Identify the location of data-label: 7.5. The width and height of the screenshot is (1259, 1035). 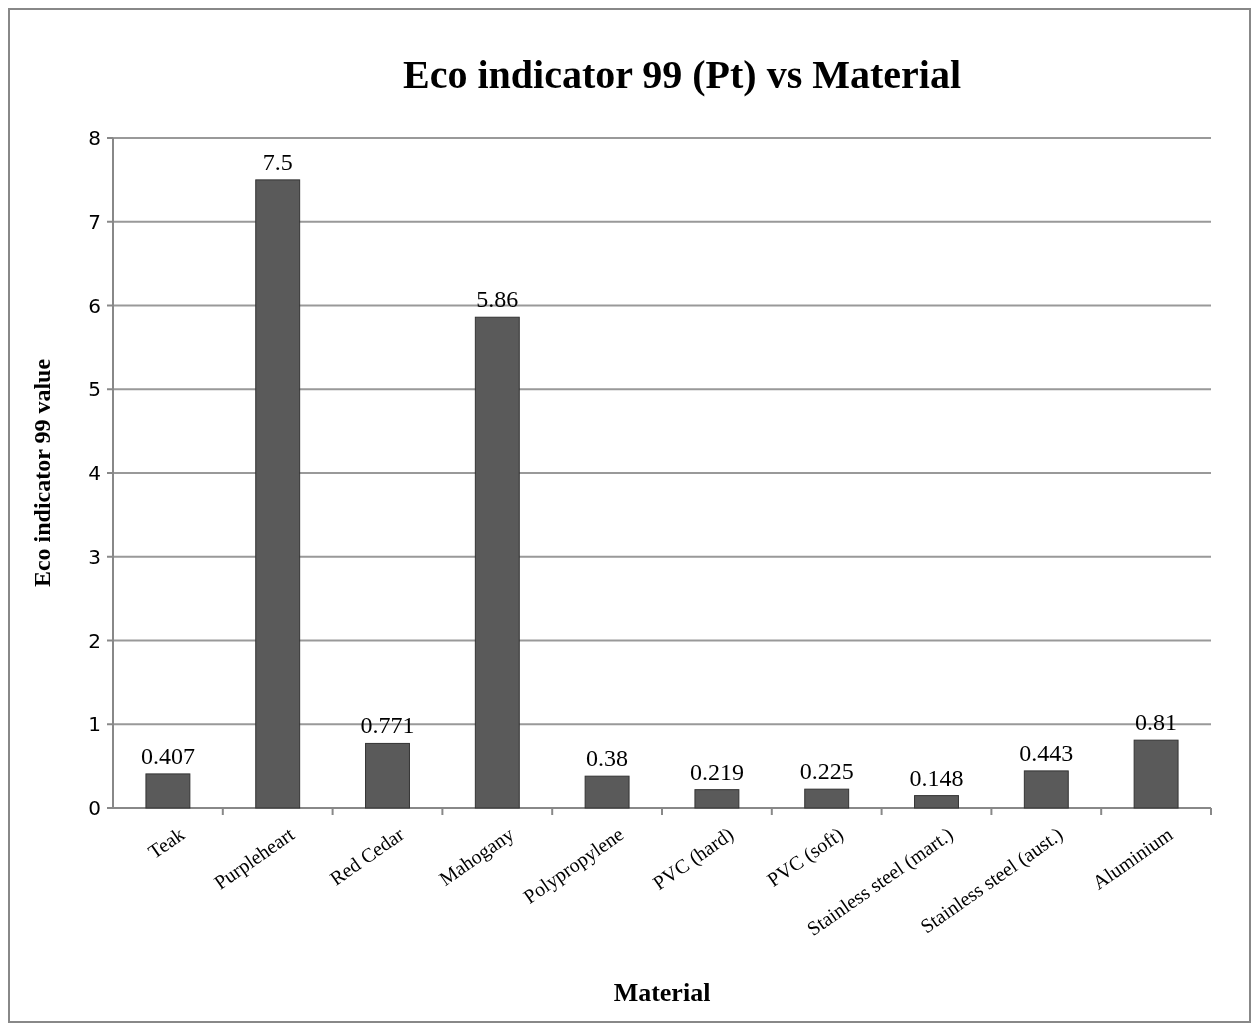
(277, 161).